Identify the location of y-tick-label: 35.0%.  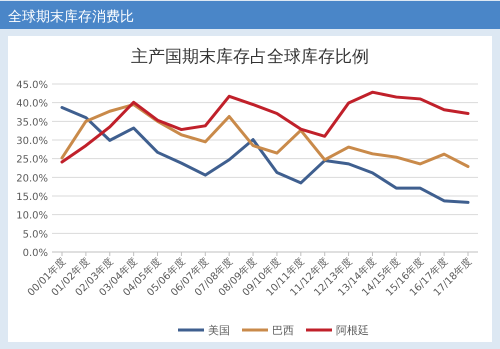
(32, 122).